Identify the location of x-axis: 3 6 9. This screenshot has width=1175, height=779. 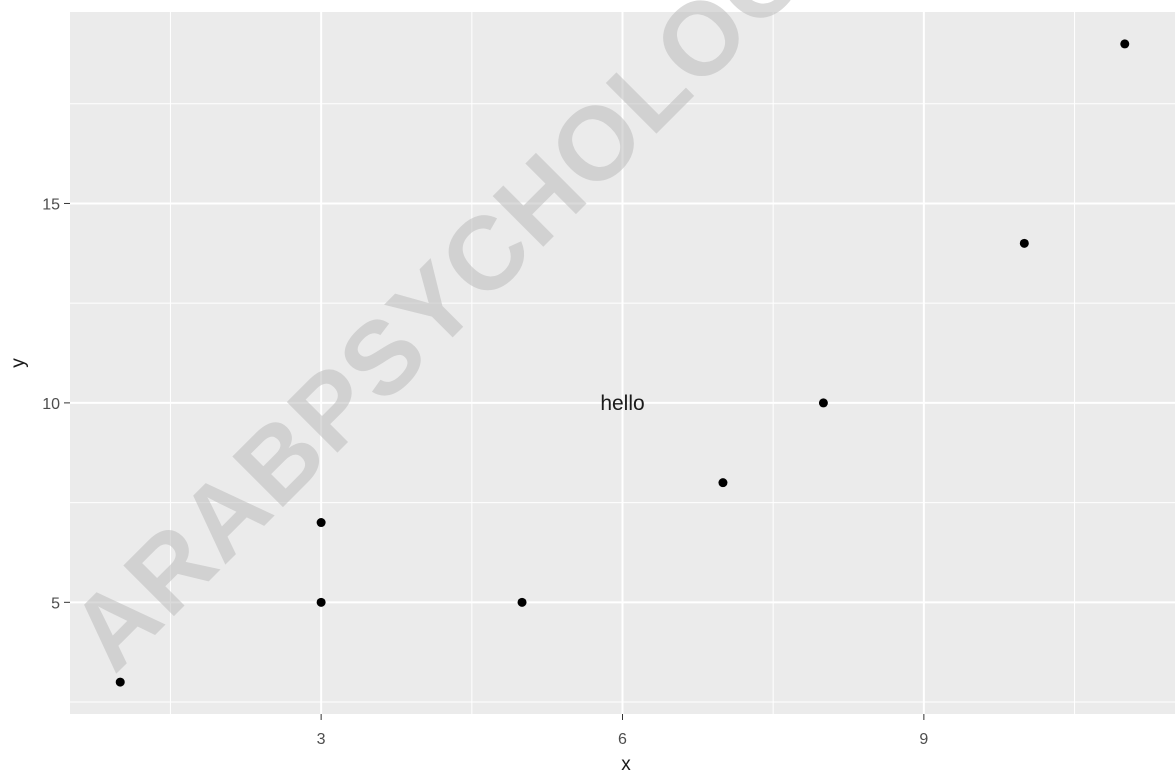
(622, 731).